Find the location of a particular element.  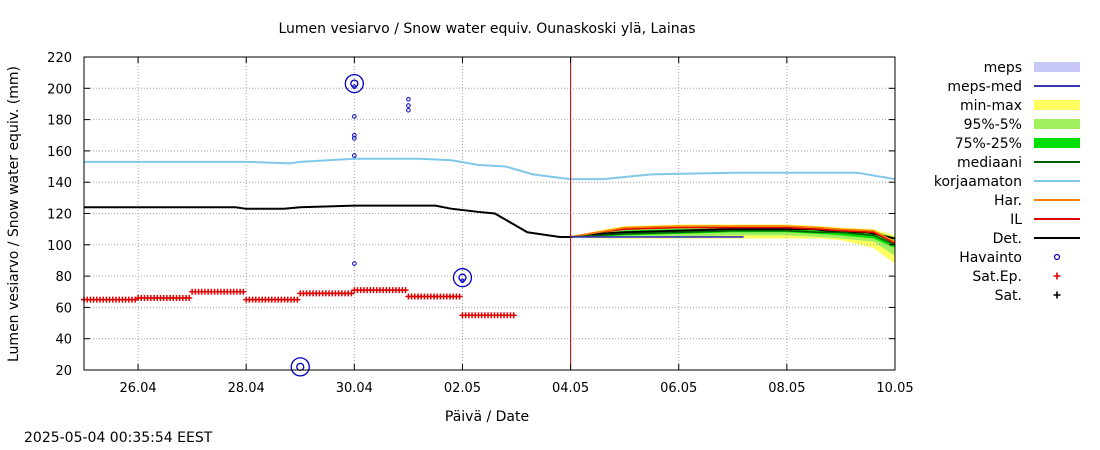

line-Det. is located at coordinates (490, 222).